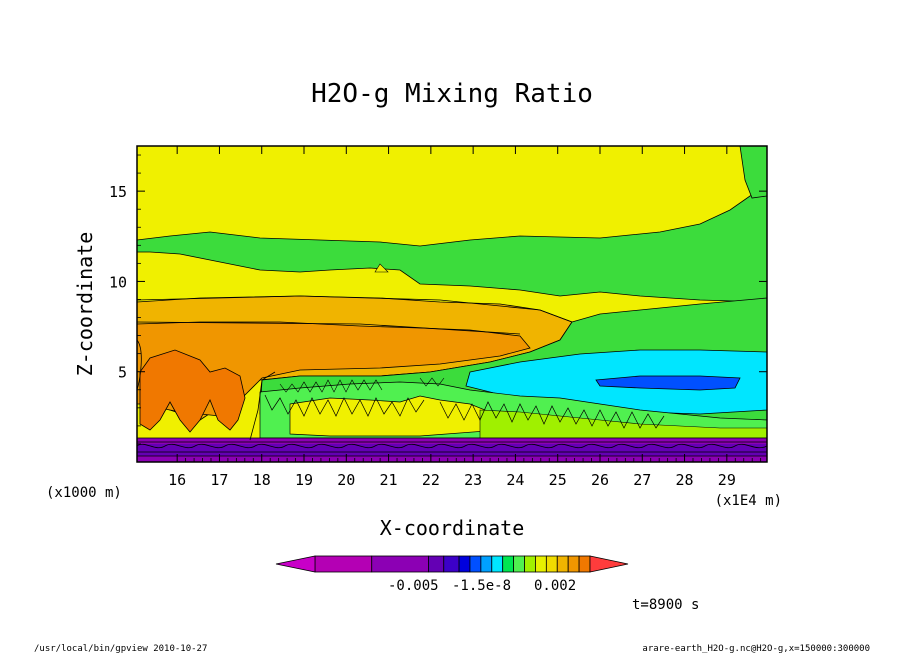  What do you see at coordinates (304, 480) in the screenshot?
I see `x-tick-label-19: 19` at bounding box center [304, 480].